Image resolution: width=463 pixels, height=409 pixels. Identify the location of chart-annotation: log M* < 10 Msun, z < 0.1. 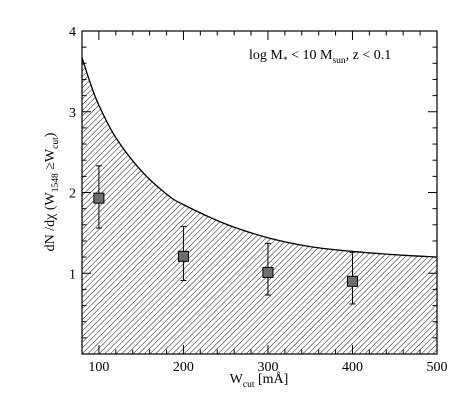
(320, 57).